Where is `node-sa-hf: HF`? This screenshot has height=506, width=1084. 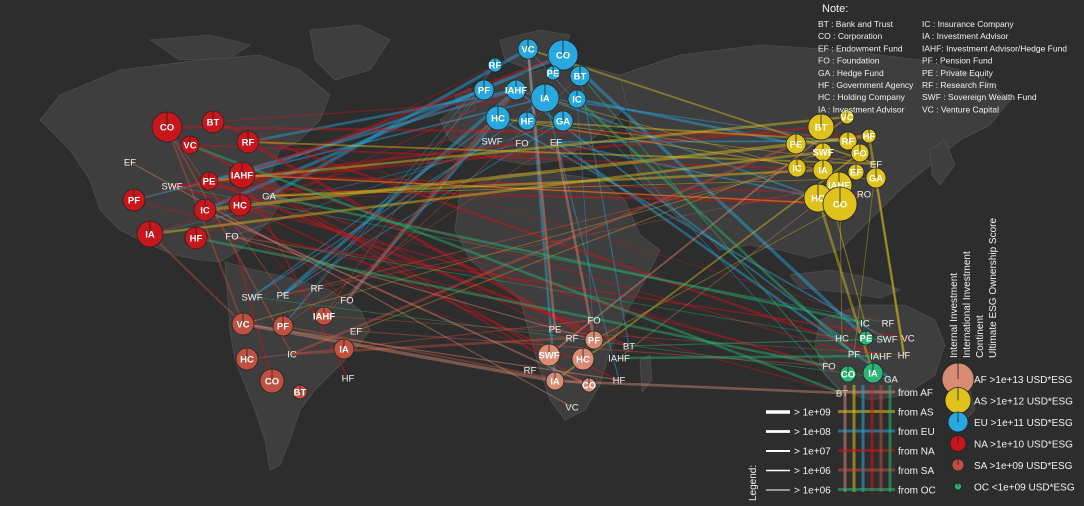 node-sa-hf: HF is located at coordinates (348, 379).